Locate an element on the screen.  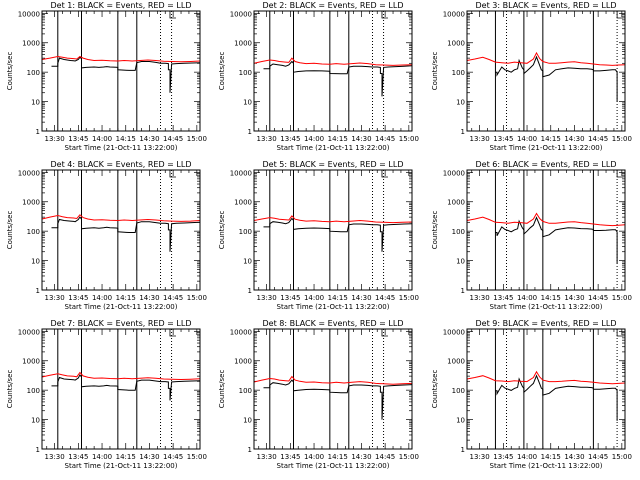
panel-title: Det 1: BLACK = Events, RED = LLD is located at coordinates (121, 5).